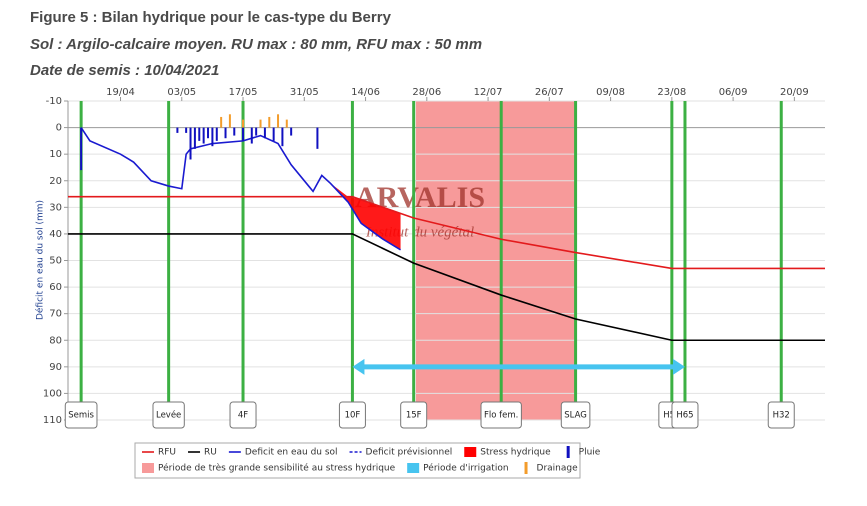 This screenshot has height=506, width=867. Describe the element at coordinates (671, 92) in the screenshot. I see `x-tick-label: 23/08` at that location.